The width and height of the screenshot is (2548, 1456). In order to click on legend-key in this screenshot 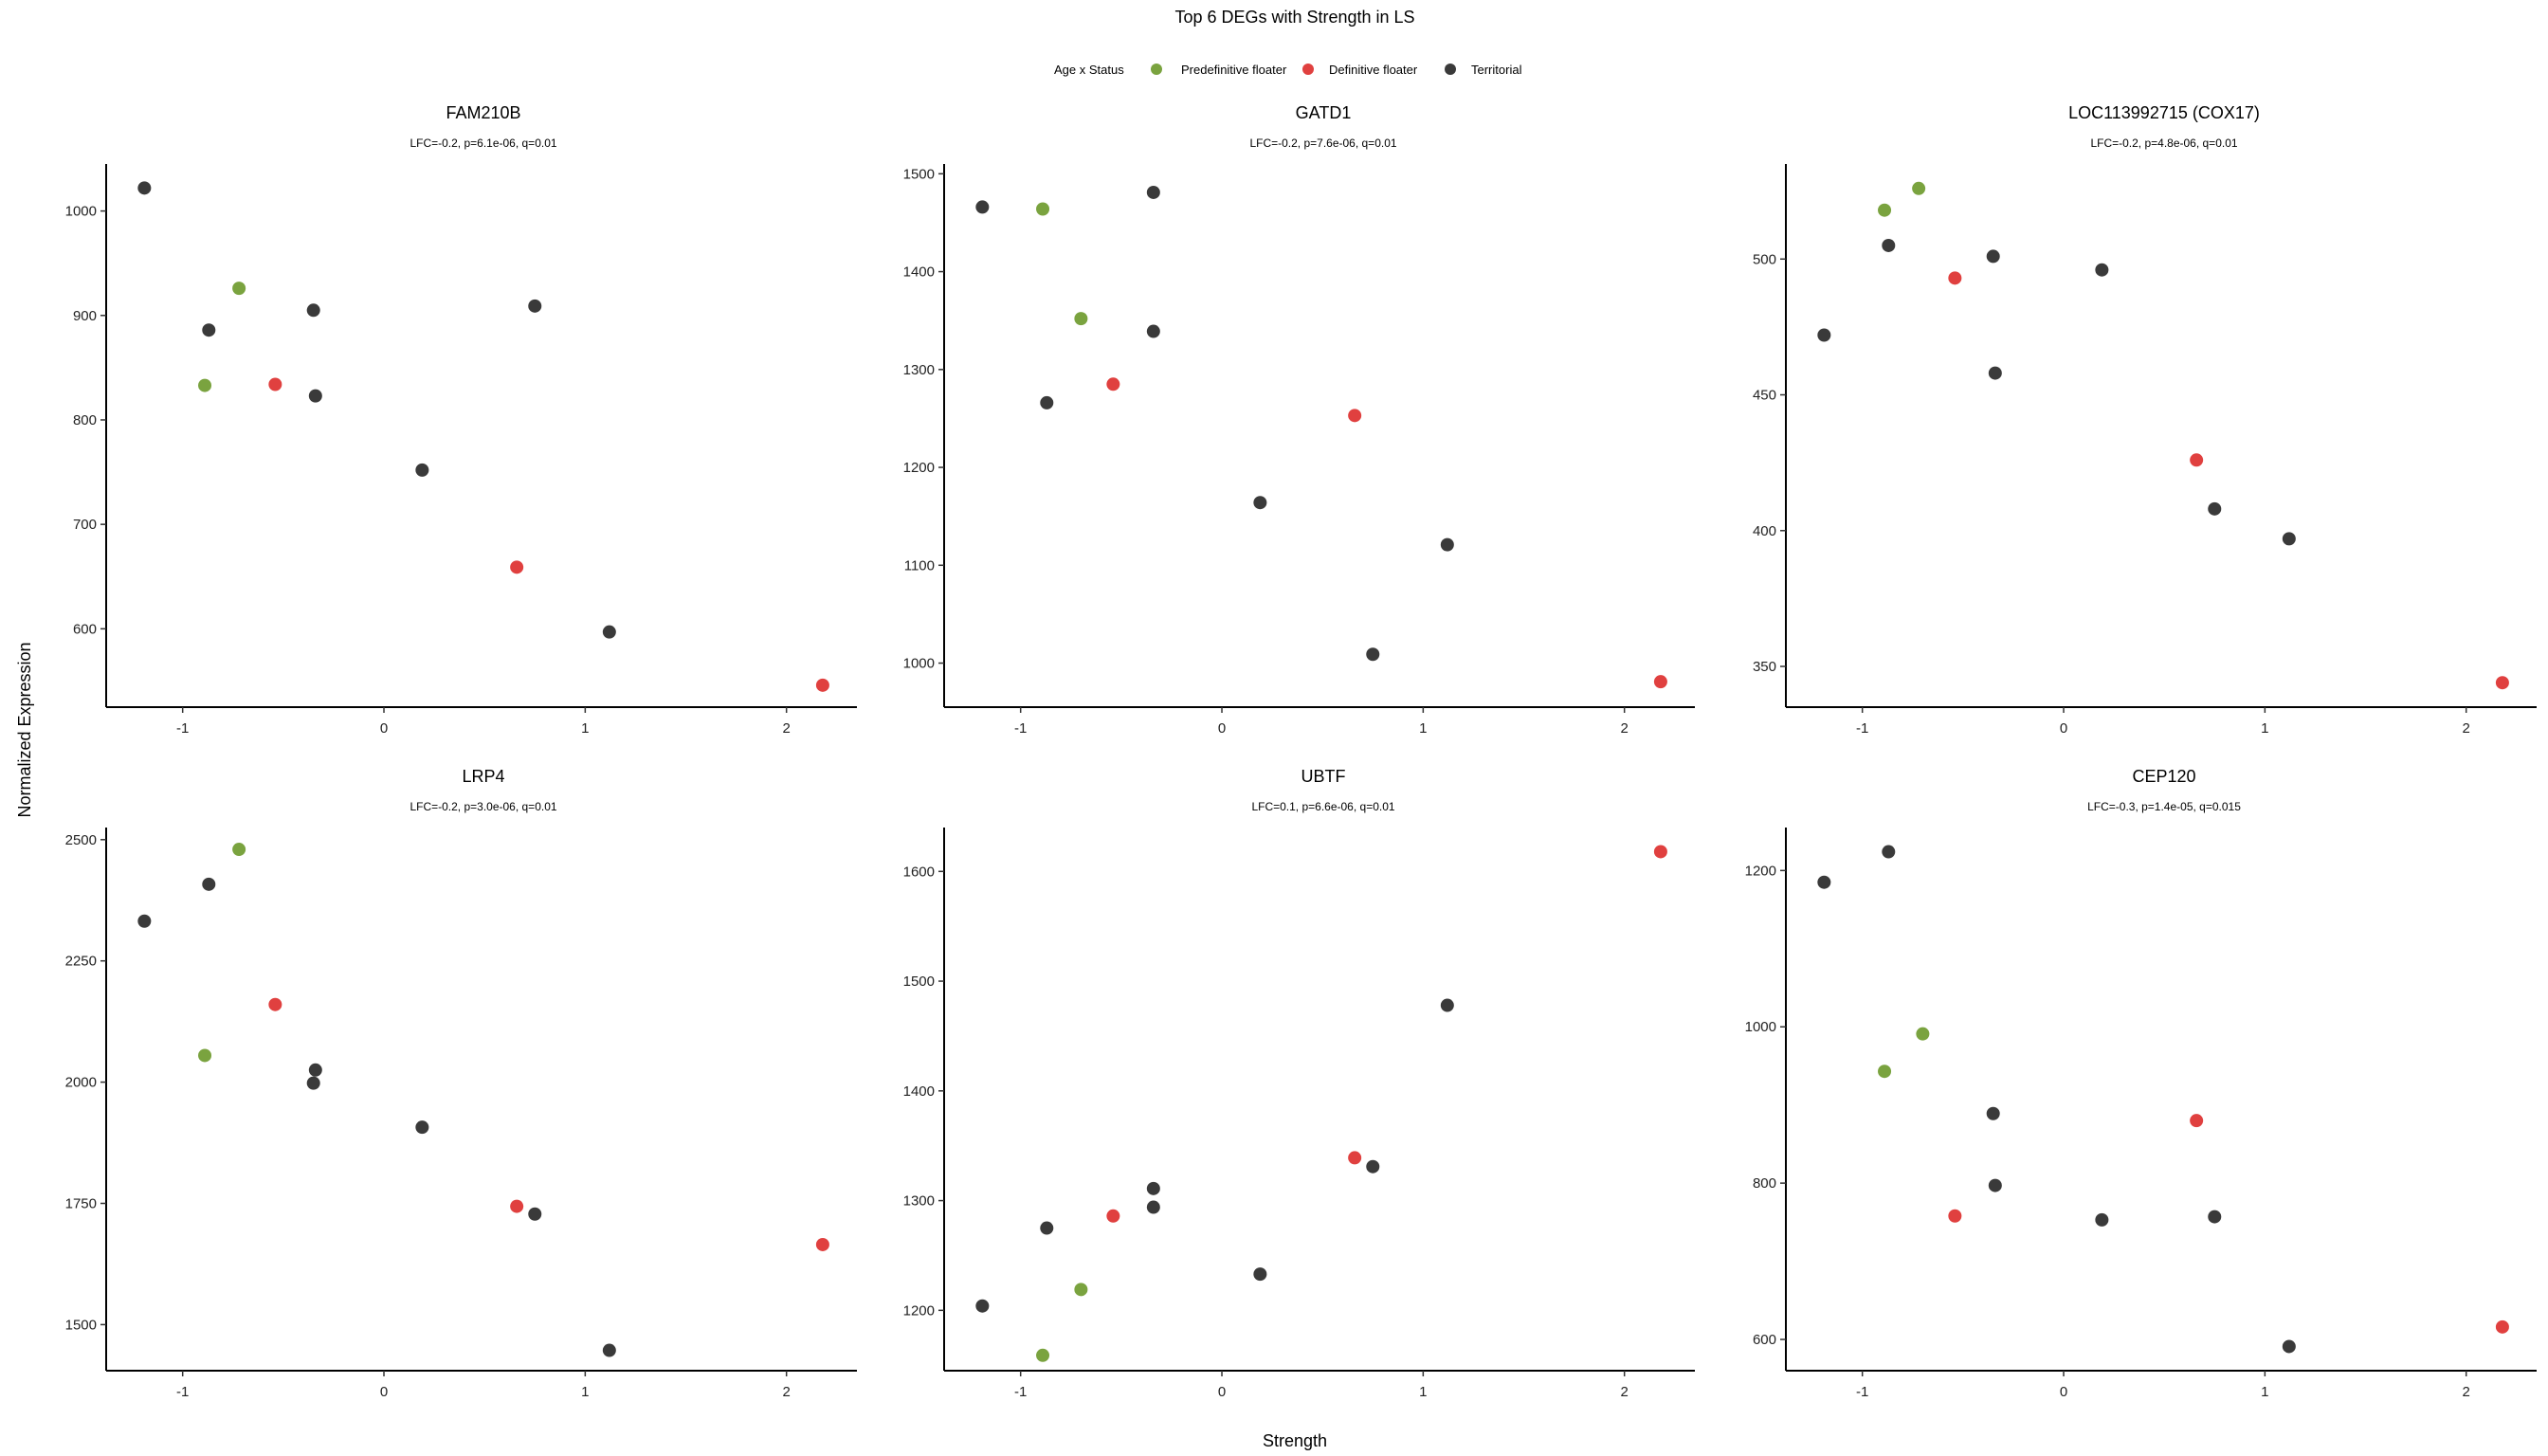, I will do `click(1450, 69)`.